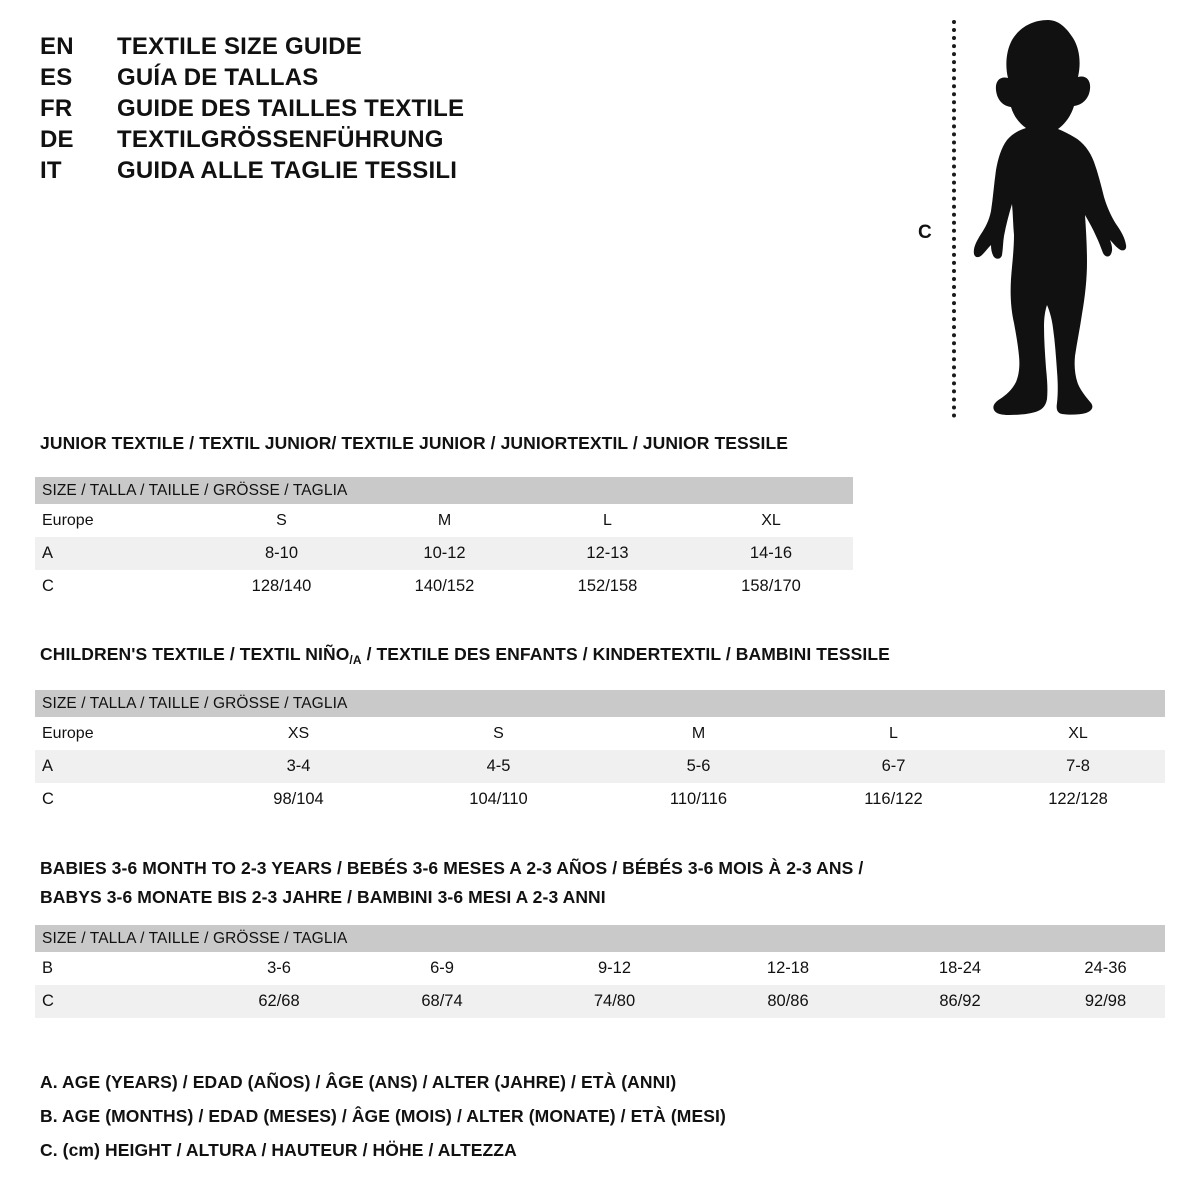  I want to click on language-row-fr: FR GUIDE DES TAILLES TEXTILE, so click(300, 108).